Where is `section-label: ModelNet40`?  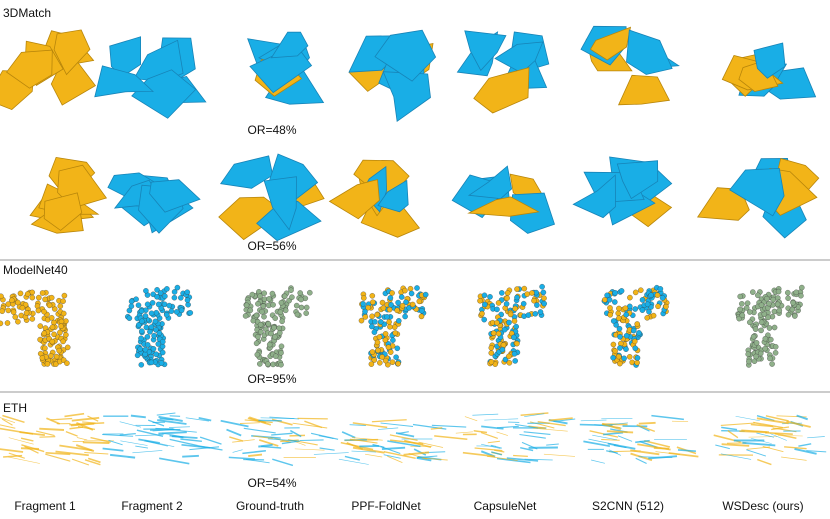 section-label: ModelNet40 is located at coordinates (35, 270).